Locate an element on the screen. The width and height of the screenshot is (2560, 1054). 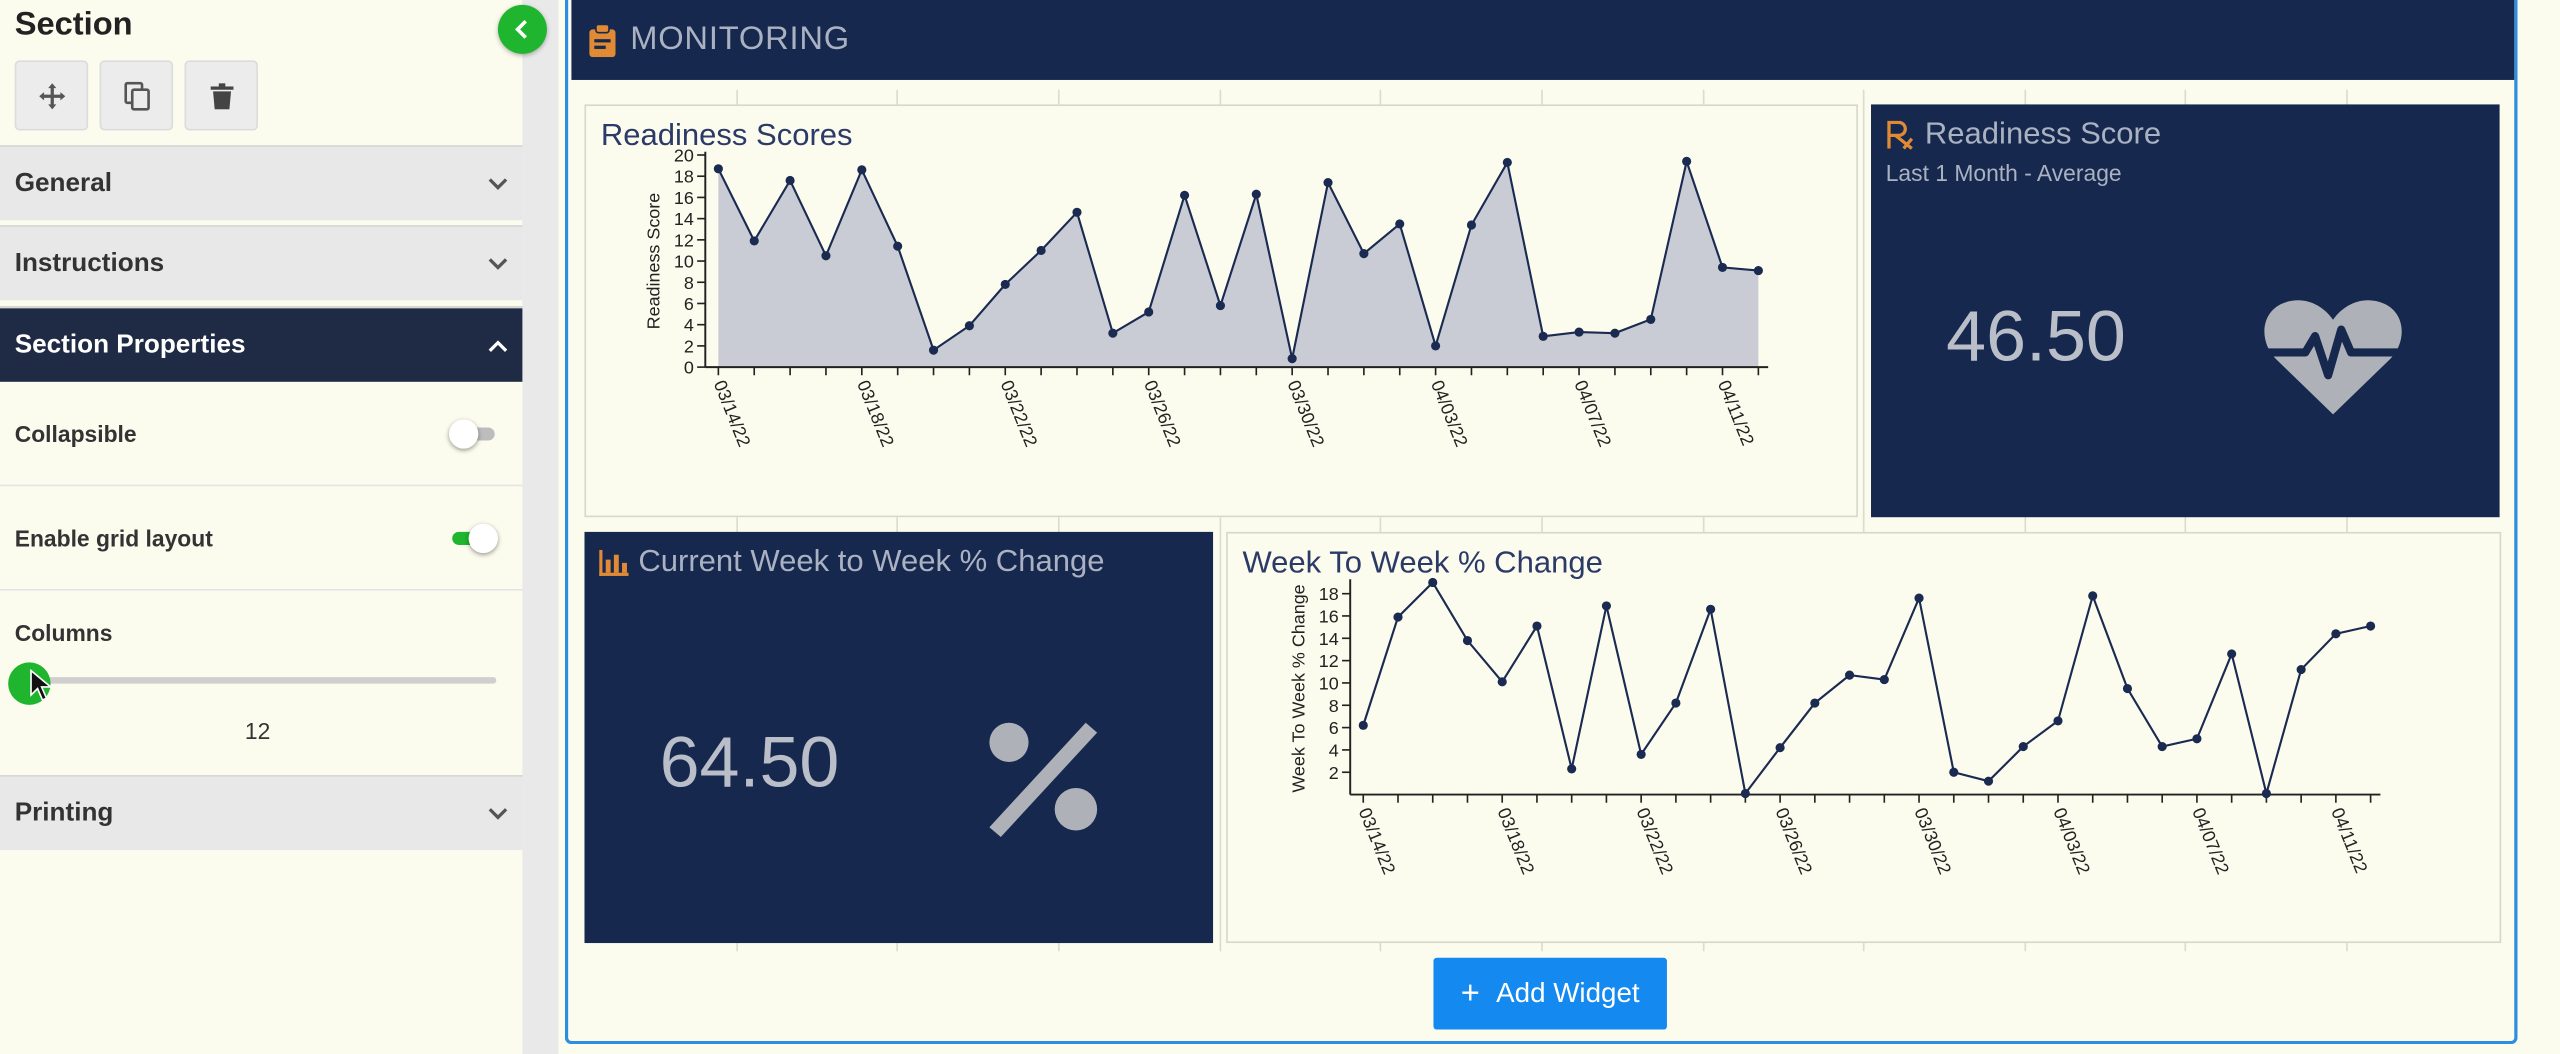
readiness-score-subtitle: Last 1 Month - Average is located at coordinates (2003, 173).